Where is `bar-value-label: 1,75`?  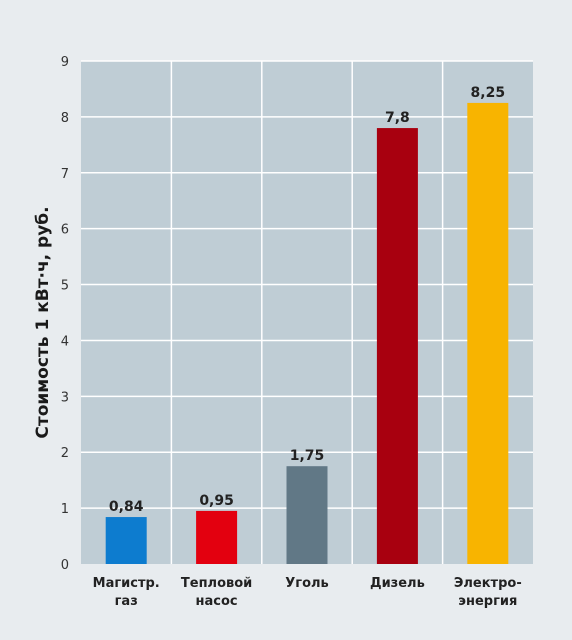
bar-value-label: 1,75 is located at coordinates (307, 456).